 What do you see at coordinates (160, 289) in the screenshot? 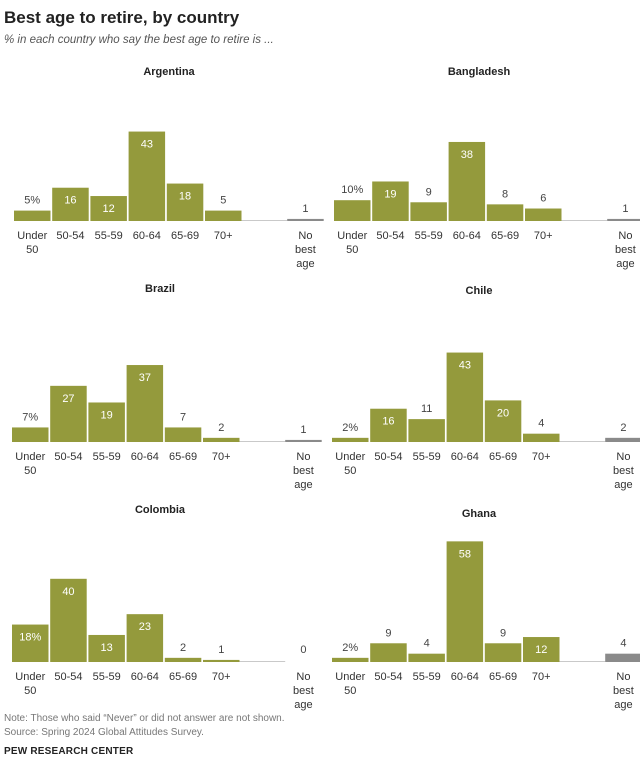
I see `panel-title-brazil: Brazil` at bounding box center [160, 289].